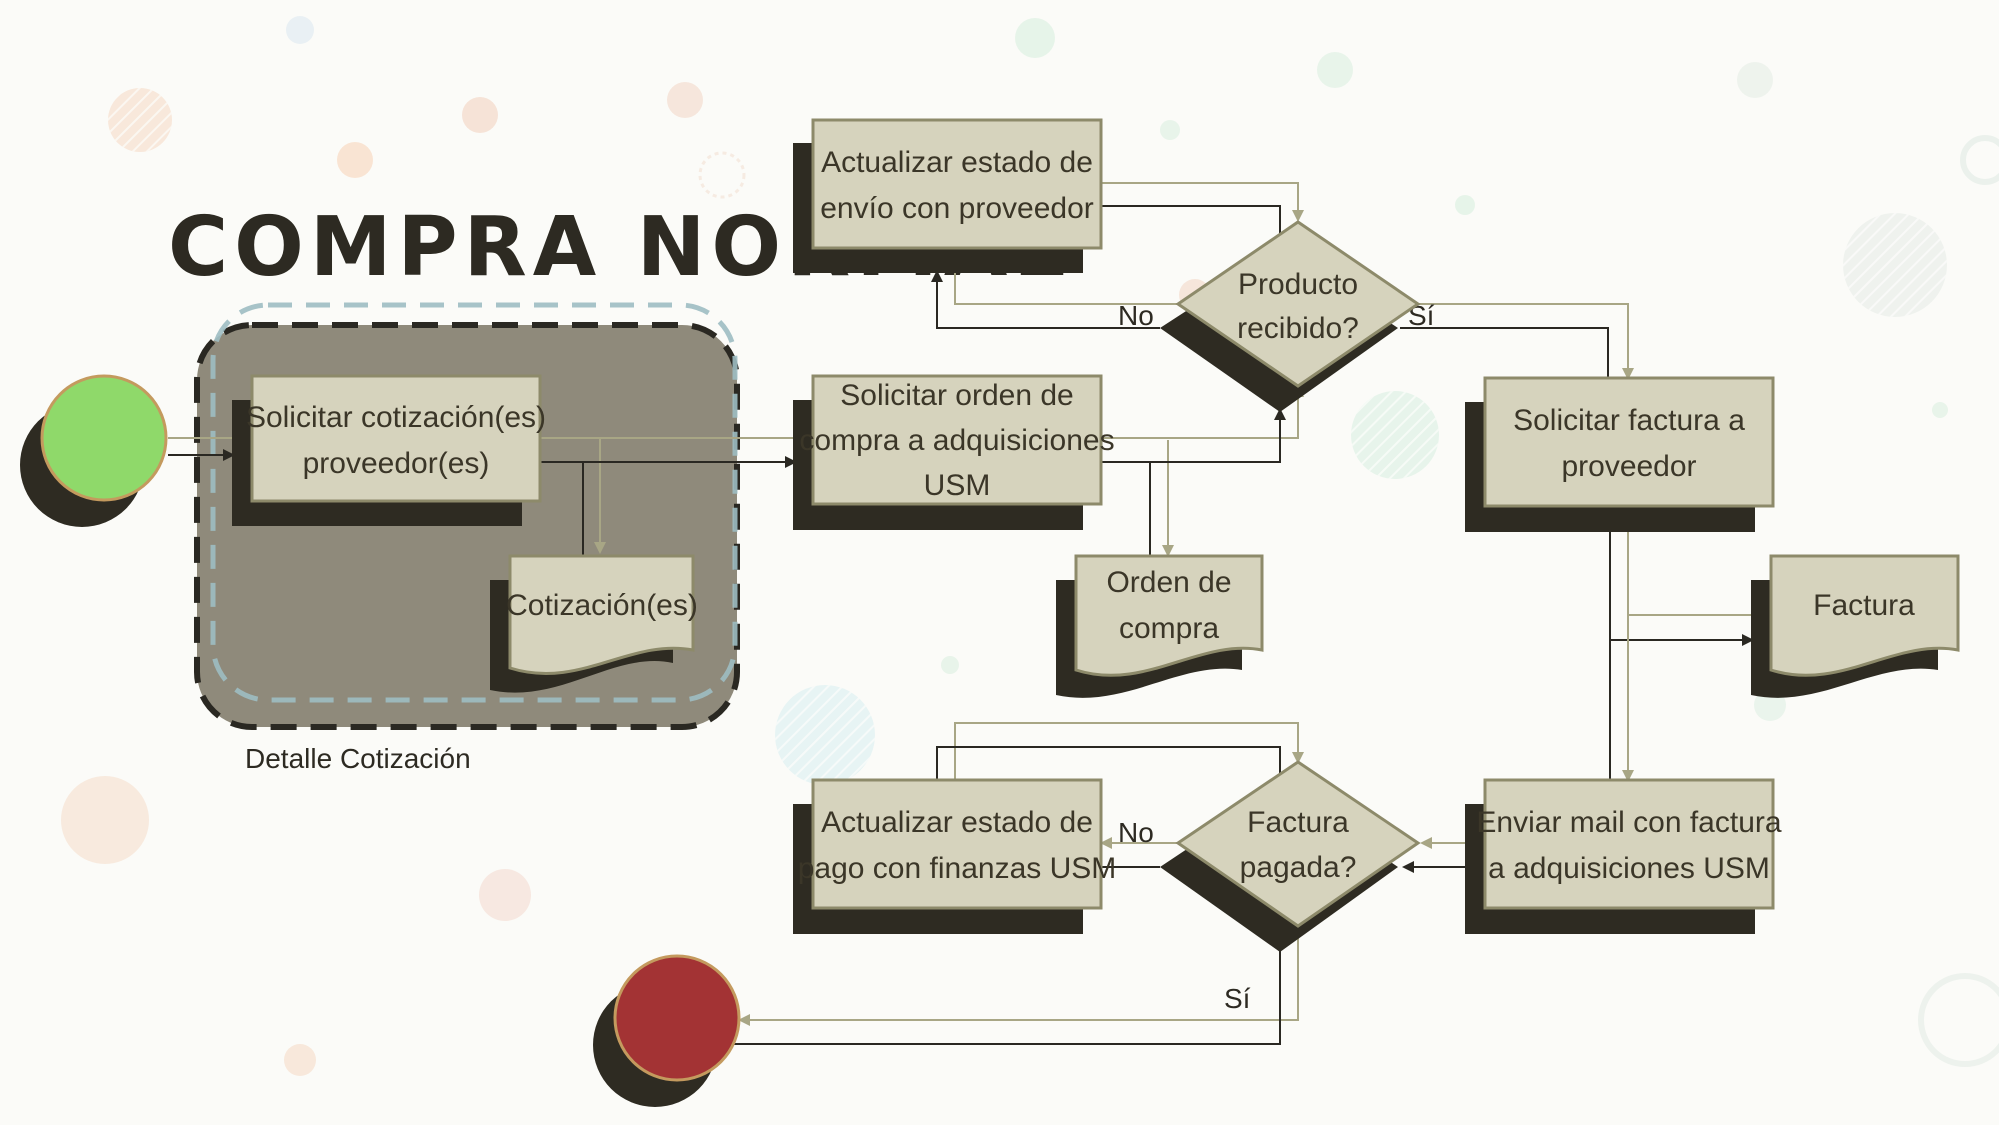 This screenshot has width=1999, height=1125. I want to click on node-label-line: proveedor, so click(1628, 466).